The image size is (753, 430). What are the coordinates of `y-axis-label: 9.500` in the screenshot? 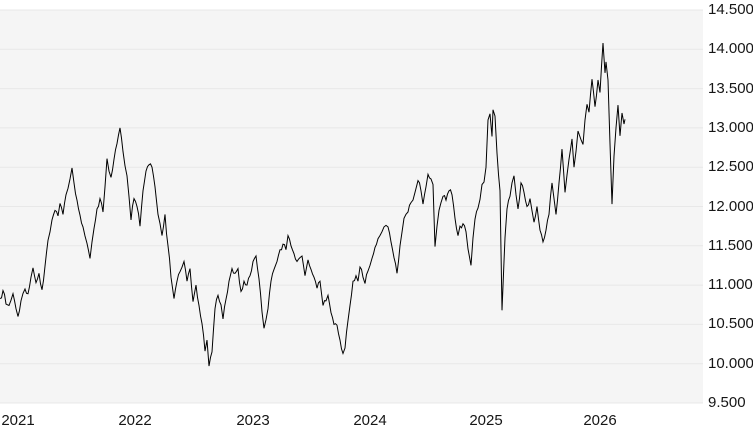 It's located at (727, 402).